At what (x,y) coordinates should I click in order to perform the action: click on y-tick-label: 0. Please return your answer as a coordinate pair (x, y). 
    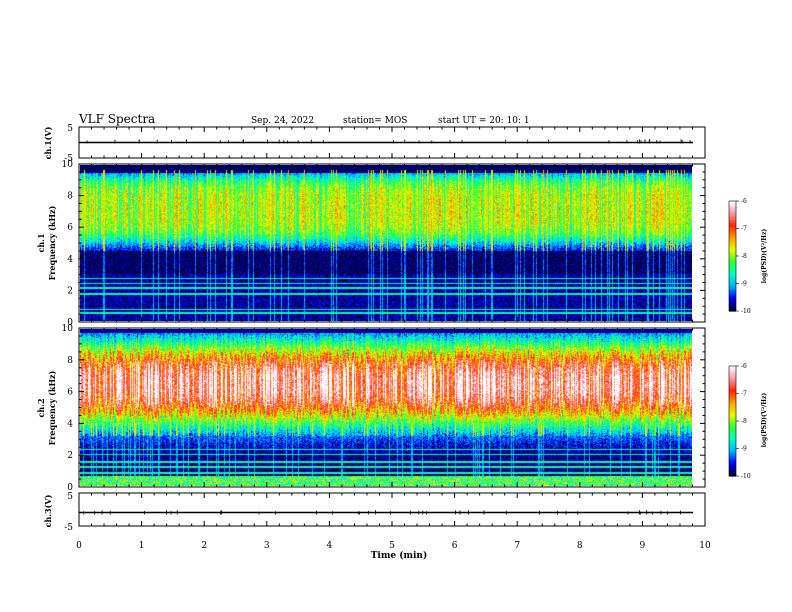
    Looking at the image, I should click on (70, 488).